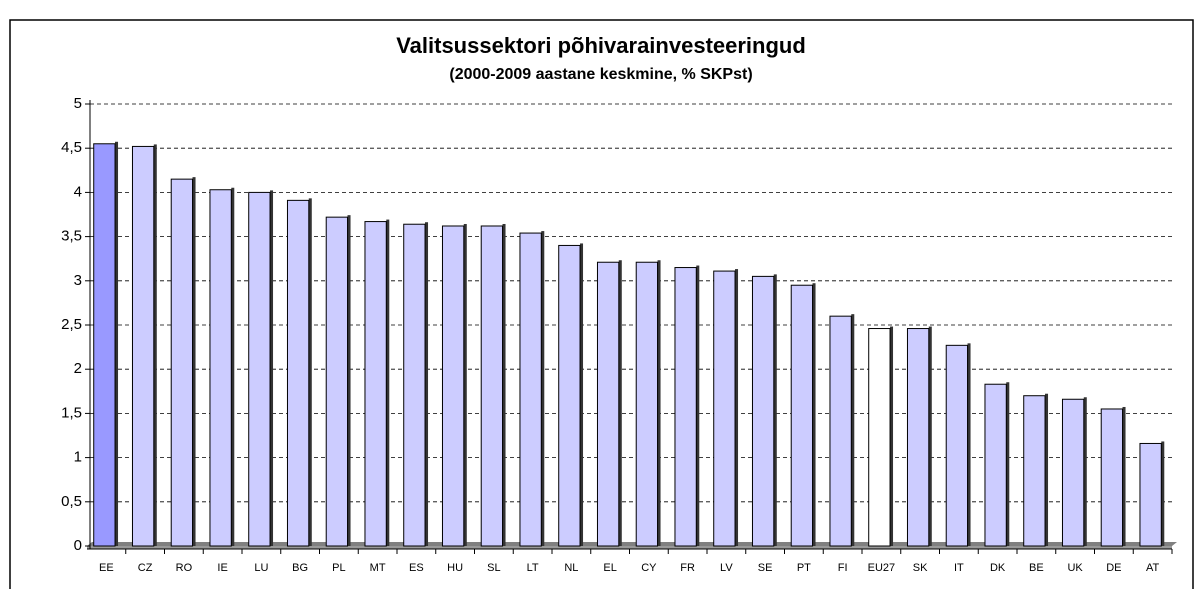 The height and width of the screenshot is (589, 1204). I want to click on y-tick-label: 2,5, so click(71, 324).